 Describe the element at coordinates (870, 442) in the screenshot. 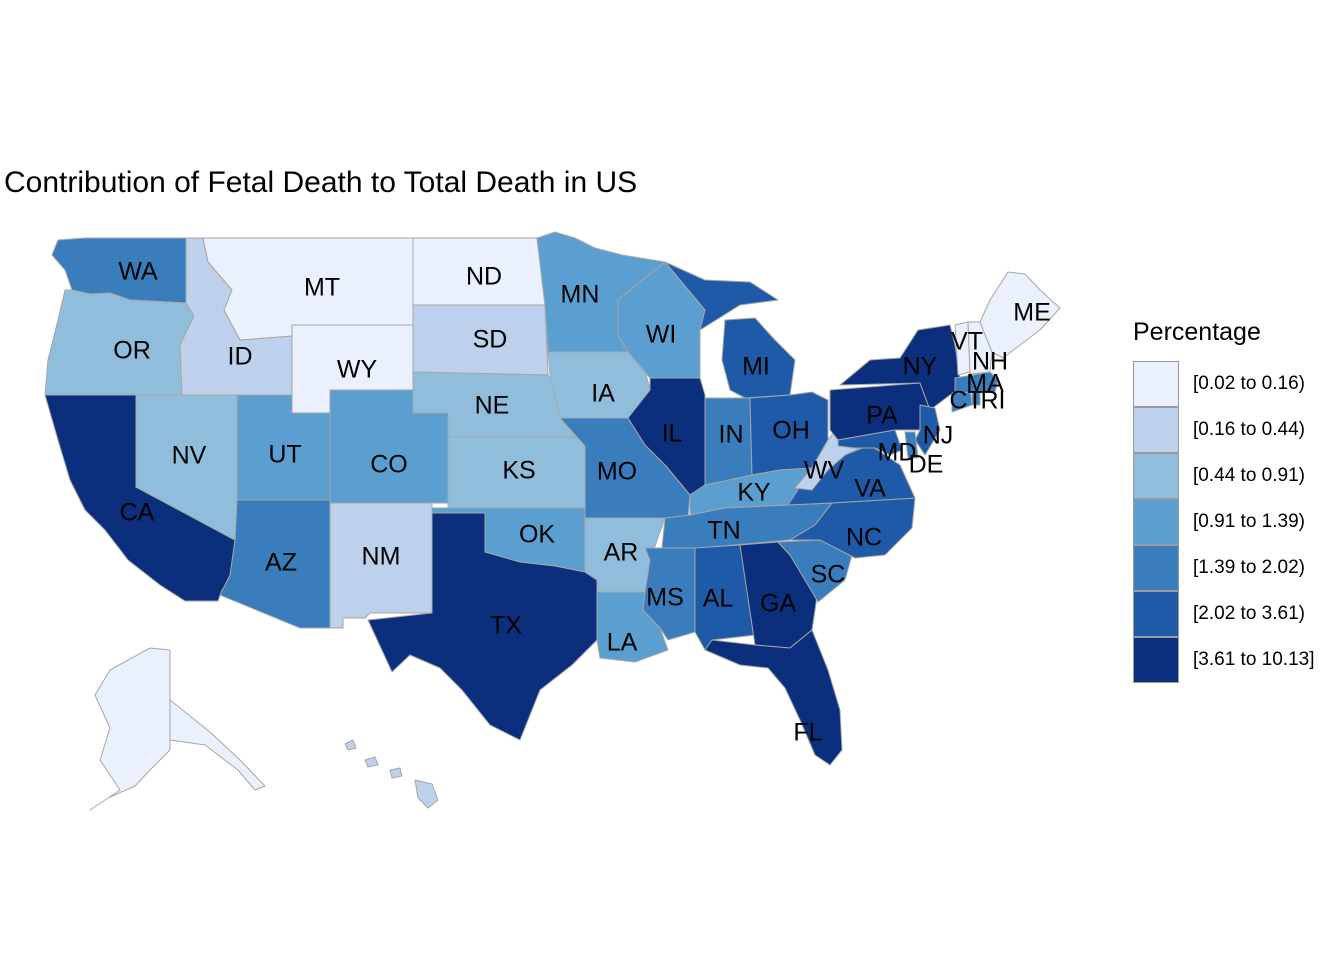

I see `state-md` at that location.